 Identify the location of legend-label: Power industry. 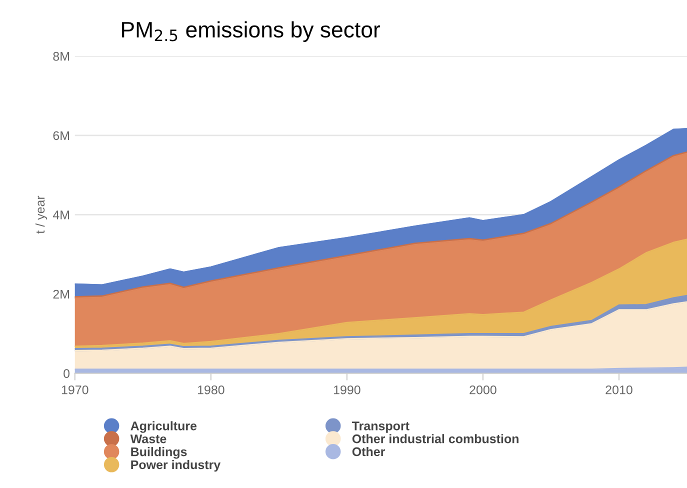
(176, 466).